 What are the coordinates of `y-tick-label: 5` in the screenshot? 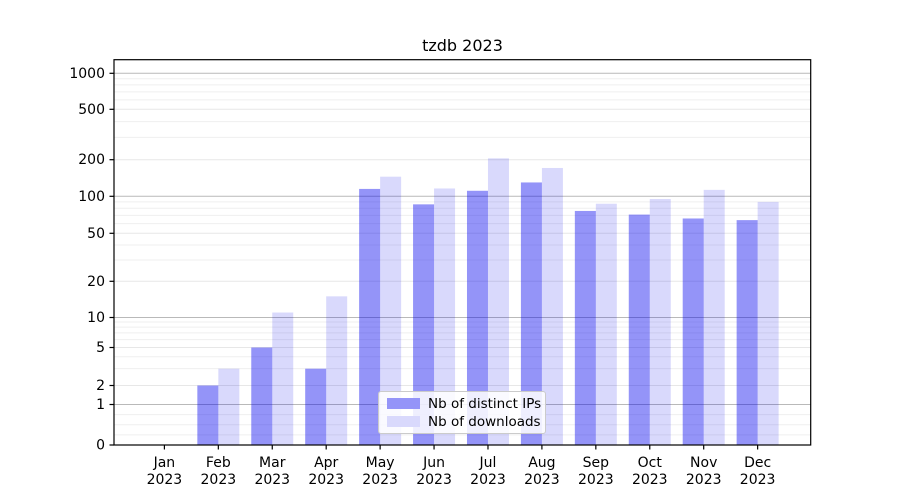 It's located at (100, 348).